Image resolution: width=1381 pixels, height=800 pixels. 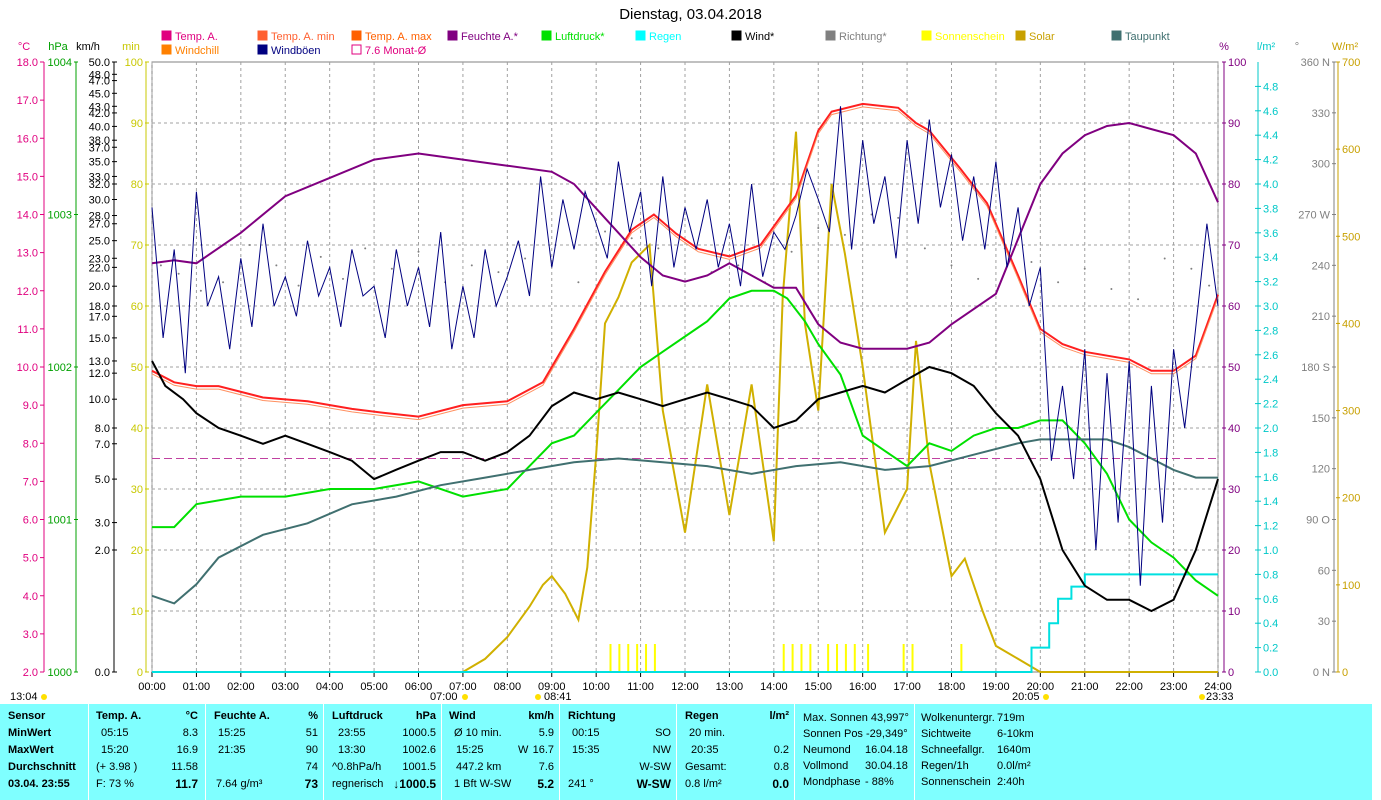 I want to click on rain-tick-label: 1.8, so click(x=1270, y=453).